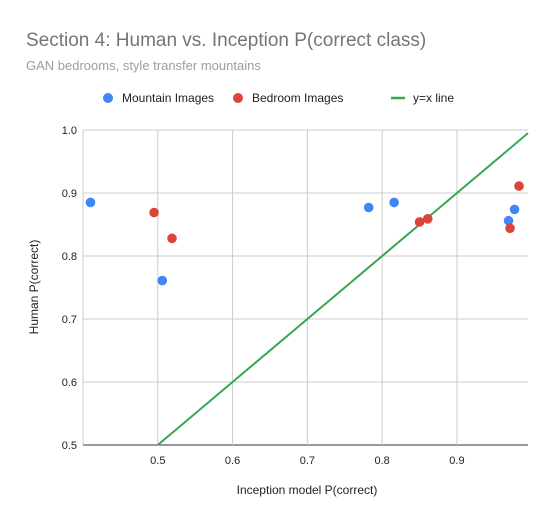 Image resolution: width=554 pixels, height=523 pixels. I want to click on chart-subtitle: GAN bedrooms, style transfer mountains, so click(143, 65).